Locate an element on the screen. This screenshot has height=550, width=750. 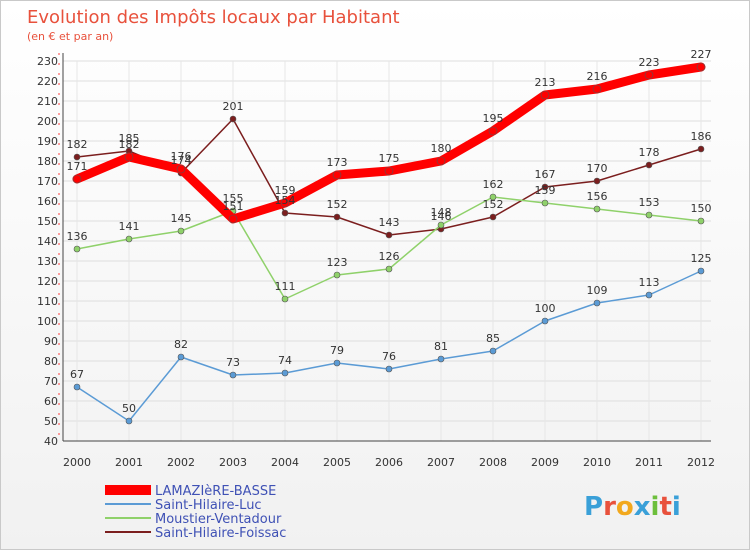
x-tick-label: 2010 is located at coordinates (597, 462).